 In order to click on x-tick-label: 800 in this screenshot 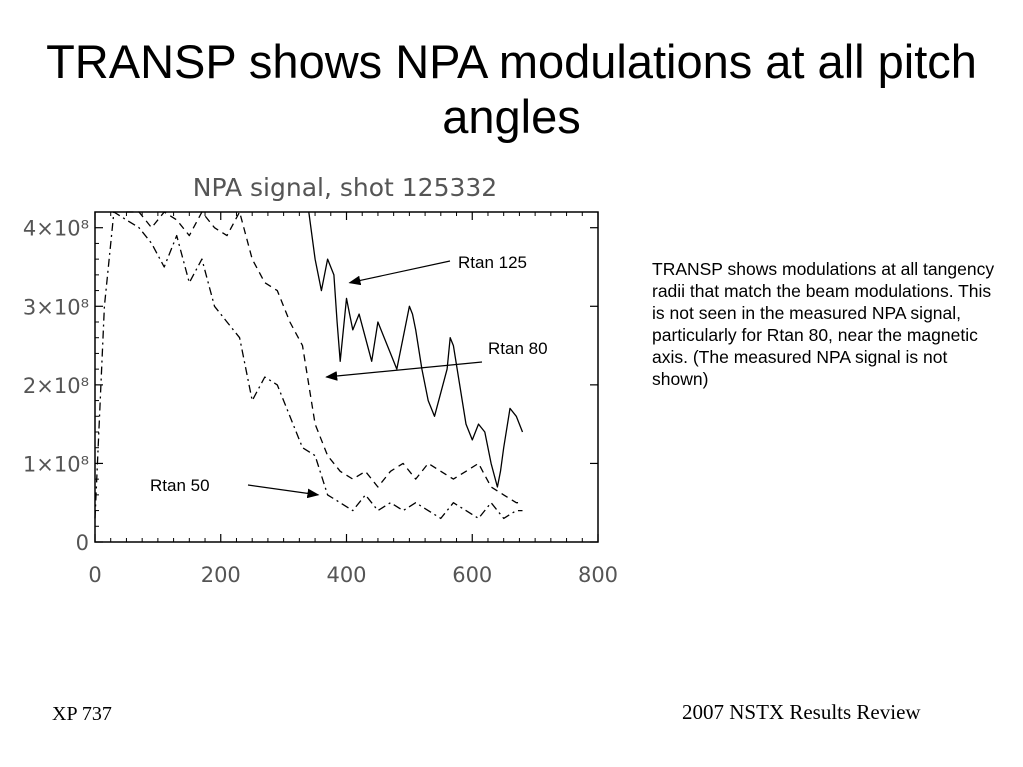, I will do `click(598, 575)`.